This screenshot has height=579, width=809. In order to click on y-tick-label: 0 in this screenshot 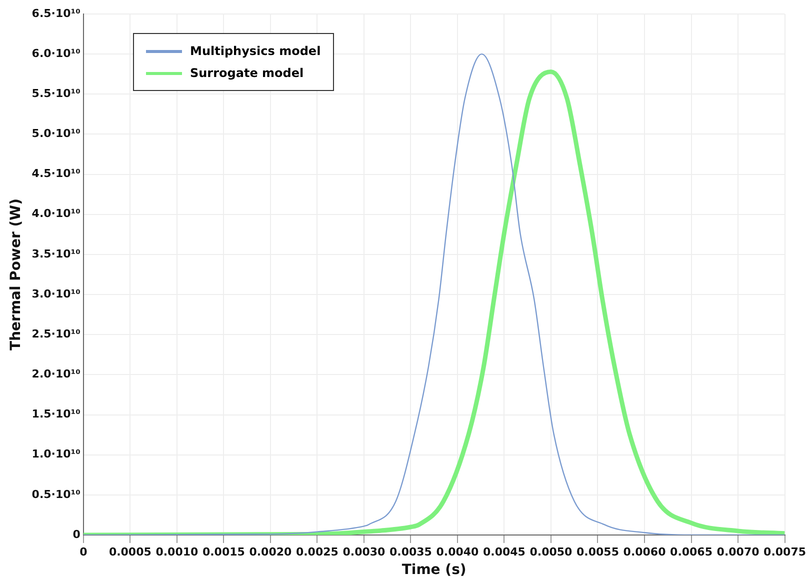, I will do `click(76, 534)`.